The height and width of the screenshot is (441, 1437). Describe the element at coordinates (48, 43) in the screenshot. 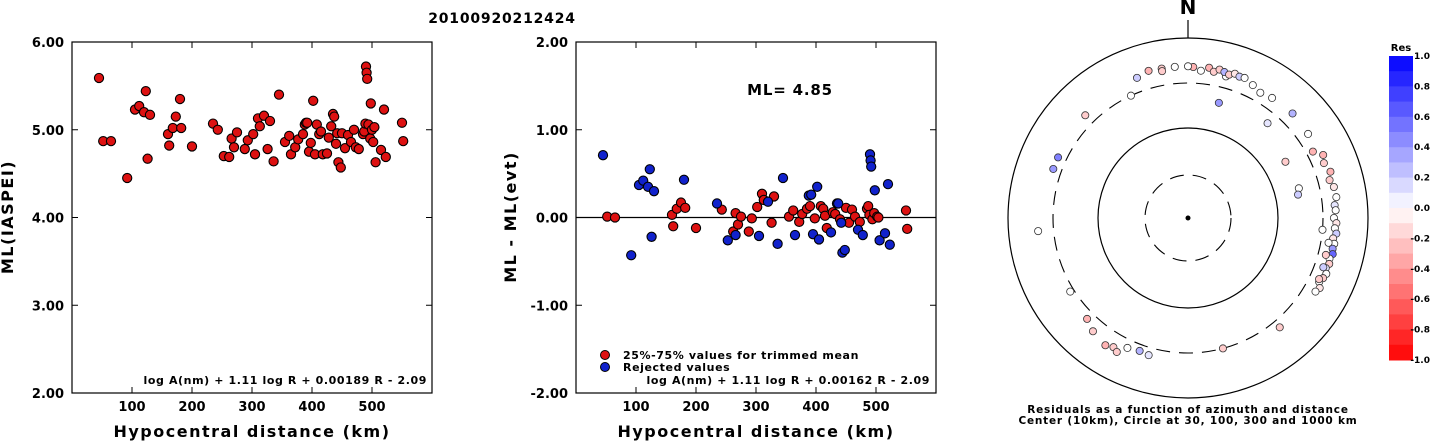

I see `y-tick-label: 6.00` at that location.